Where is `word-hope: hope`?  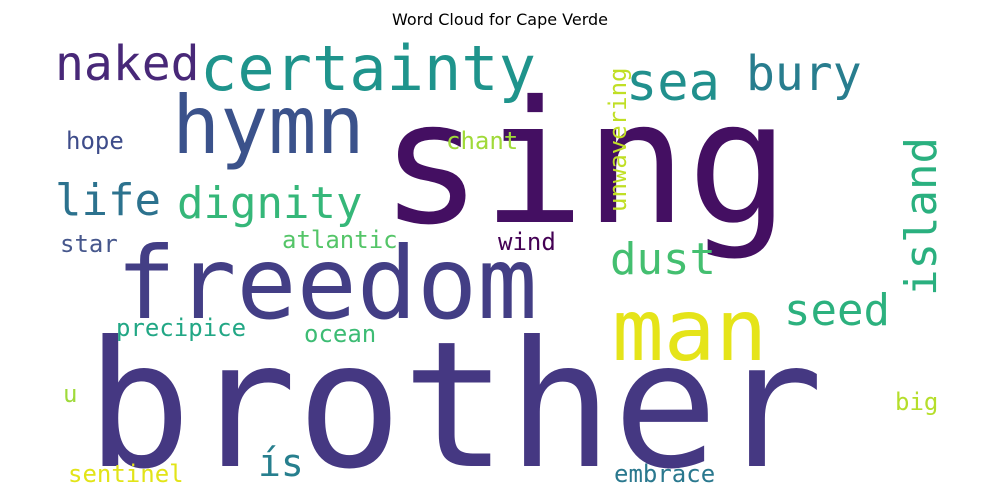
word-hope: hope is located at coordinates (95, 141).